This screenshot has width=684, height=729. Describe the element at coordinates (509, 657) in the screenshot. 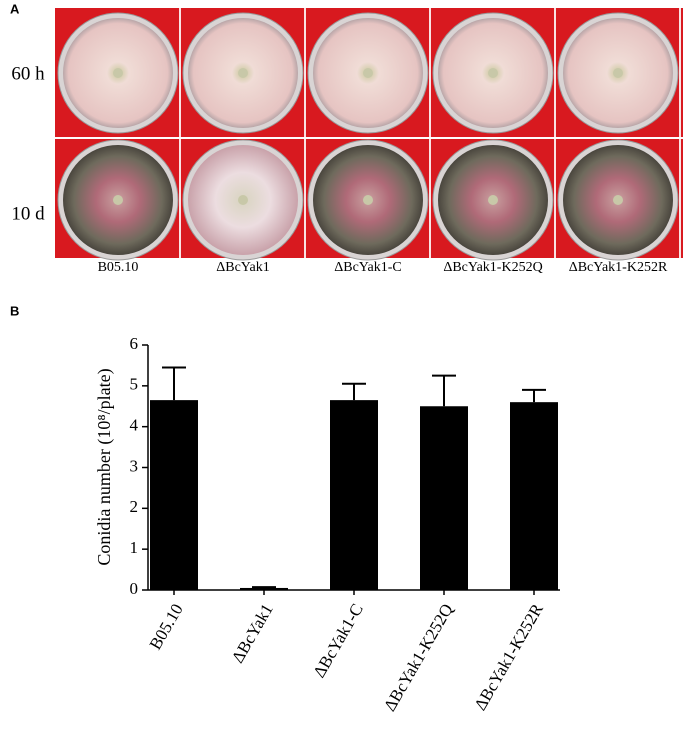

I see `x-tick-label: ΔBcYak1-K252R` at that location.